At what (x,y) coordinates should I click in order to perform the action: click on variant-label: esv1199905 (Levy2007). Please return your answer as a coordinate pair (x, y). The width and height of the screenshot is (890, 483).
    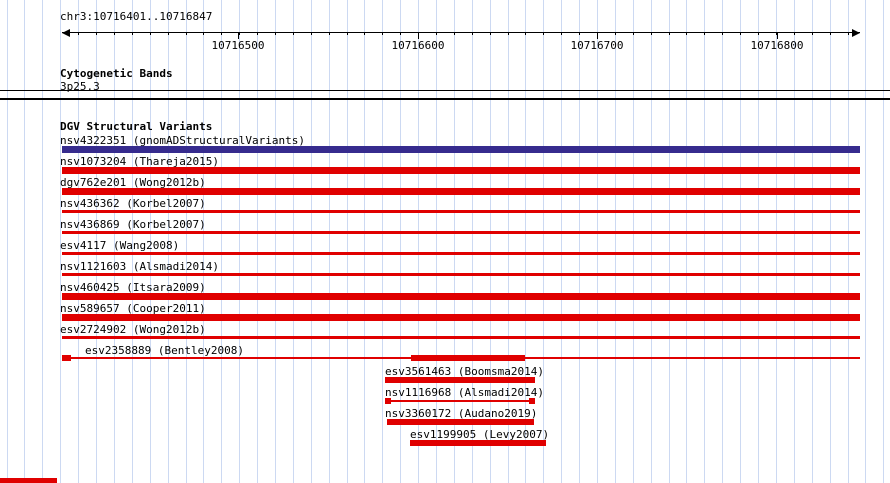
    Looking at the image, I should click on (480, 434).